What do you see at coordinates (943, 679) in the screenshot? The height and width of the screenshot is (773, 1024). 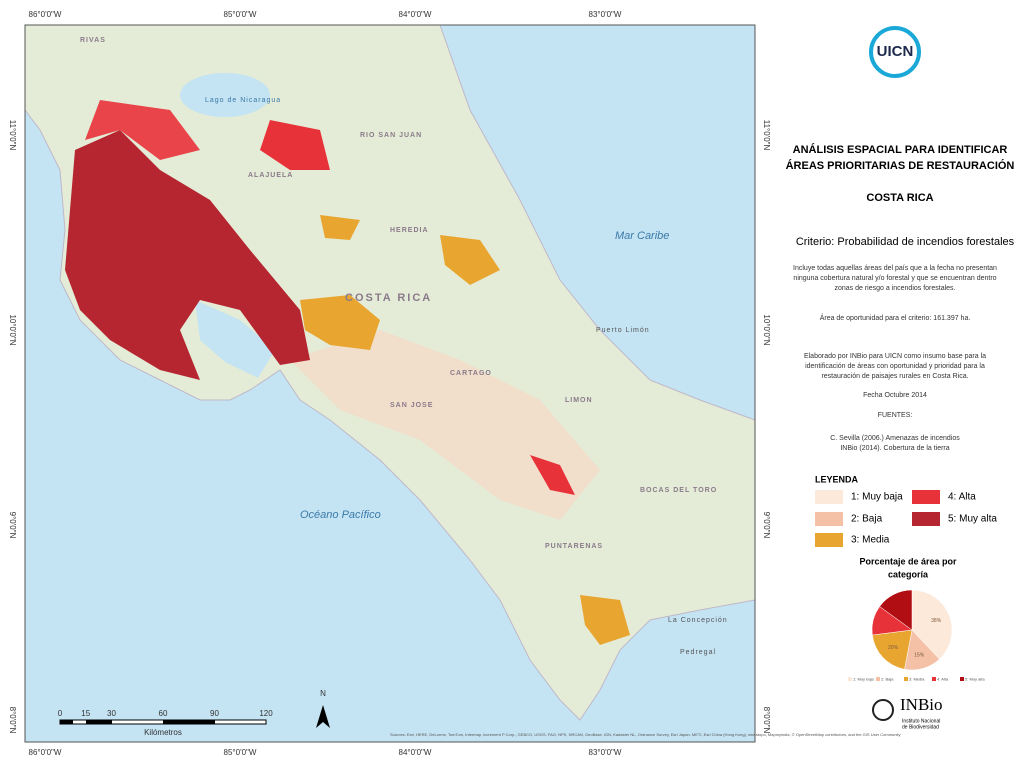 I see `pie-legend-label: 4: Alta` at bounding box center [943, 679].